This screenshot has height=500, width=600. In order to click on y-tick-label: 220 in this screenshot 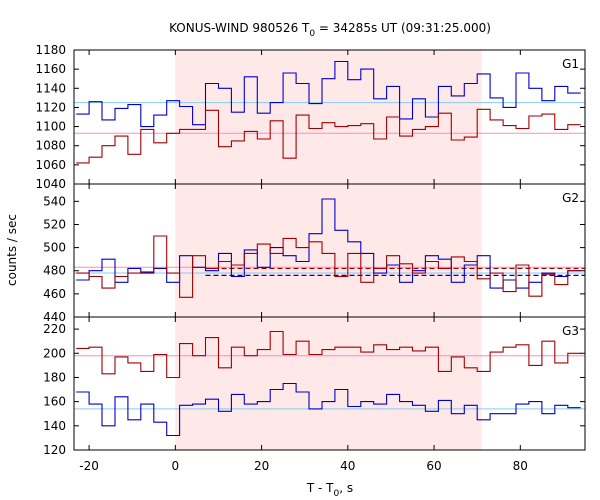, I will do `click(54, 329)`.